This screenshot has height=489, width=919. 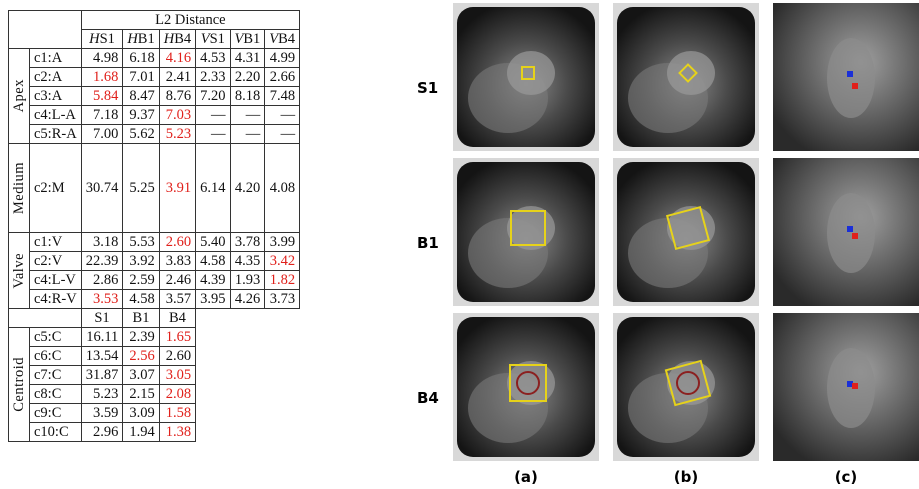 I want to click on row-label: c3:A, so click(x=55, y=96).